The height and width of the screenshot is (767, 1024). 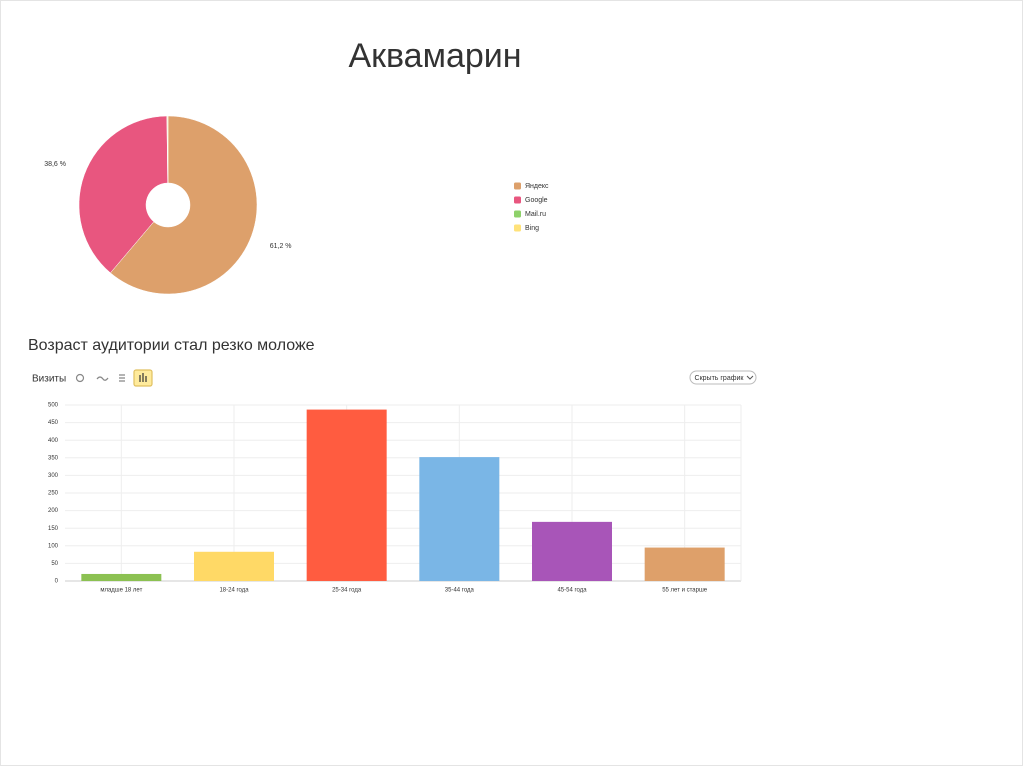 What do you see at coordinates (114, 378) in the screenshot?
I see `toolbar-icons` at bounding box center [114, 378].